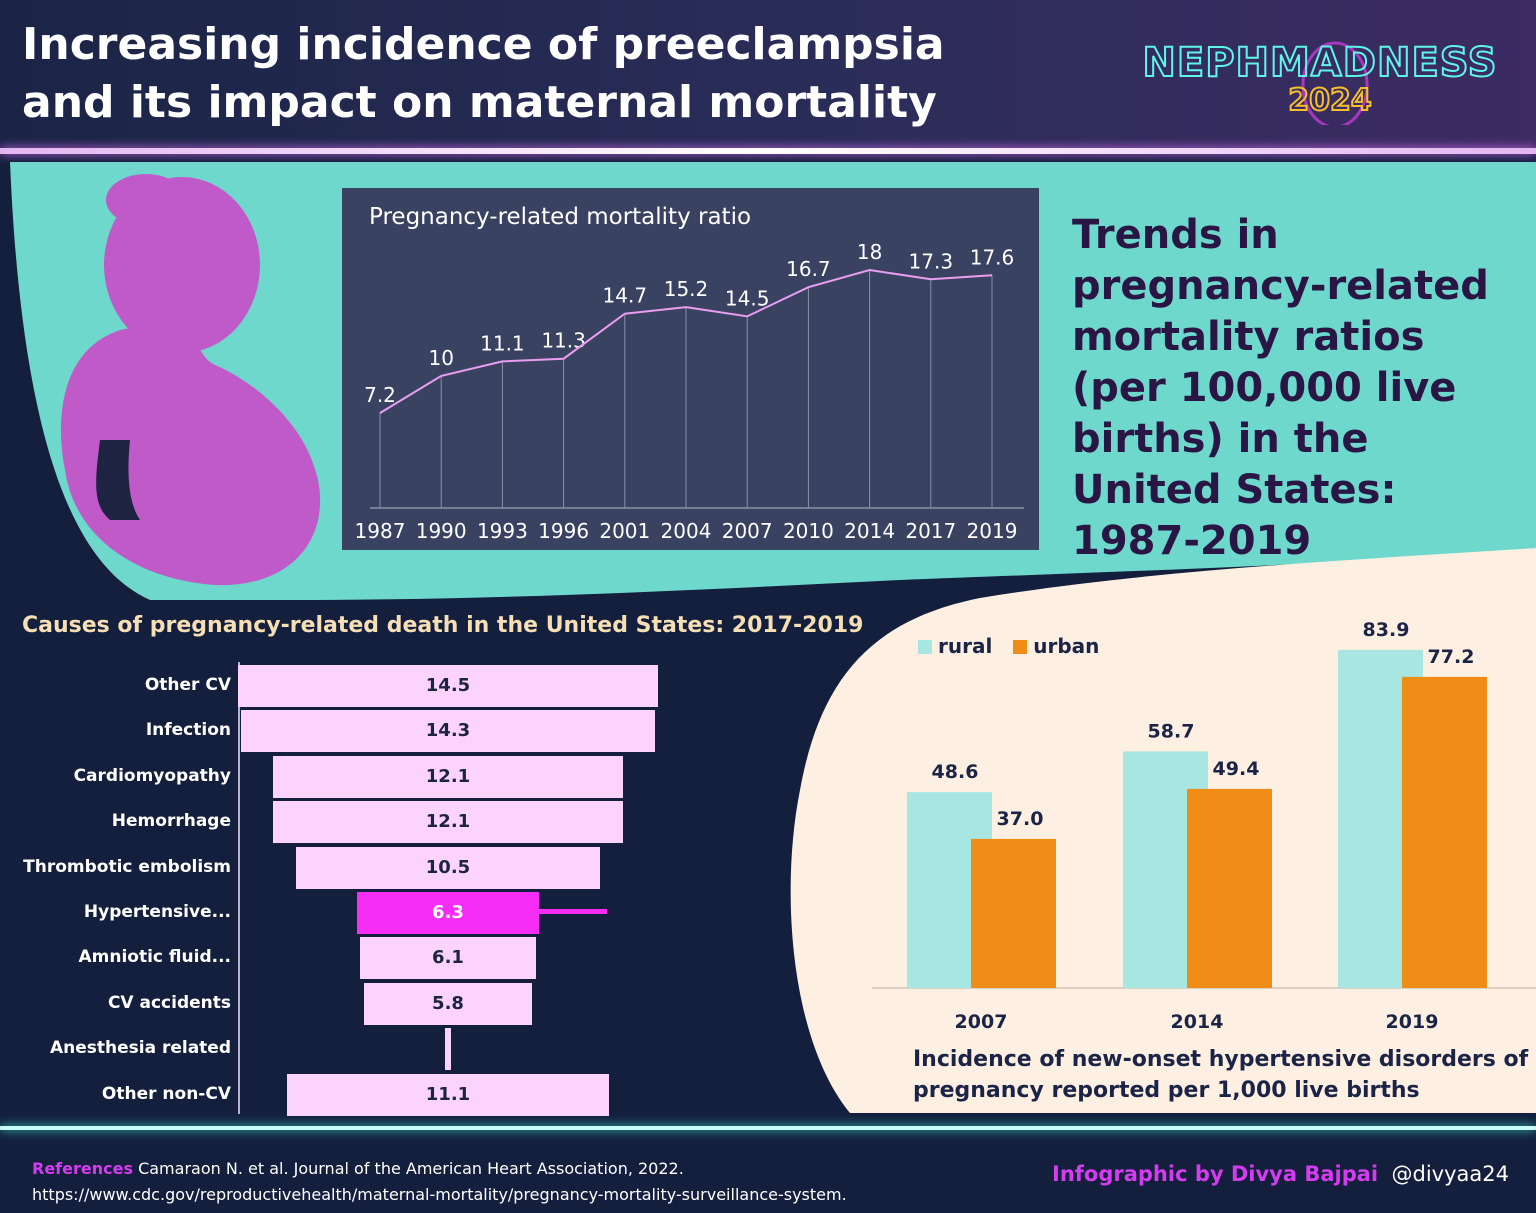  Describe the element at coordinates (188, 730) in the screenshot. I see `cause-label-1: Infection` at that location.